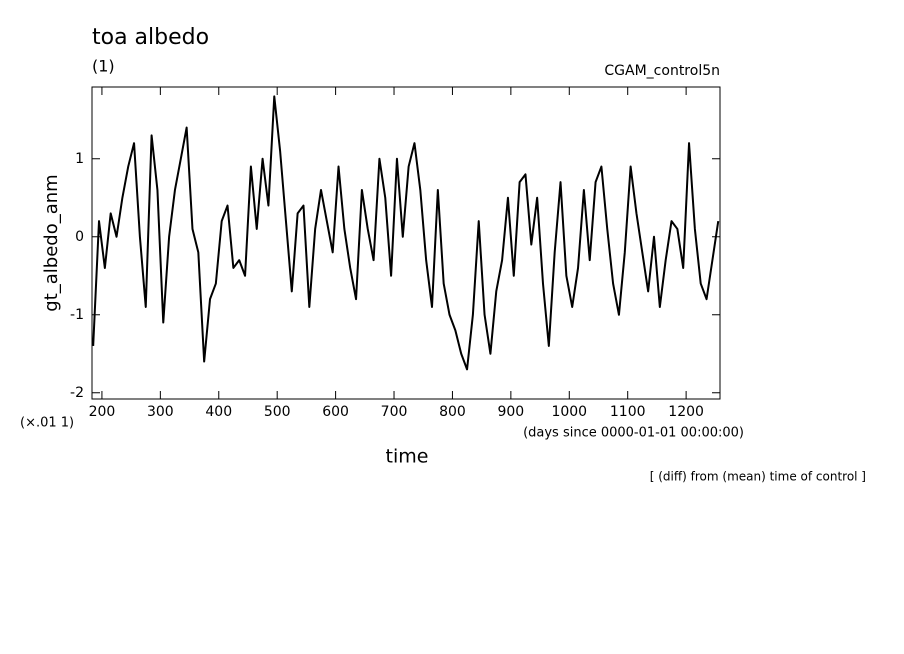 This screenshot has height=654, width=904. I want to click on x-tick-label: 900, so click(510, 412).